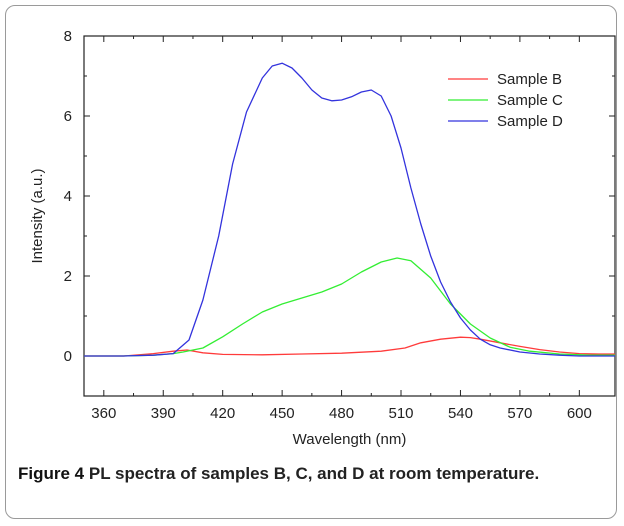 This screenshot has width=624, height=526. Describe the element at coordinates (530, 100) in the screenshot. I see `legend-label-sample-c: Sample C` at that location.